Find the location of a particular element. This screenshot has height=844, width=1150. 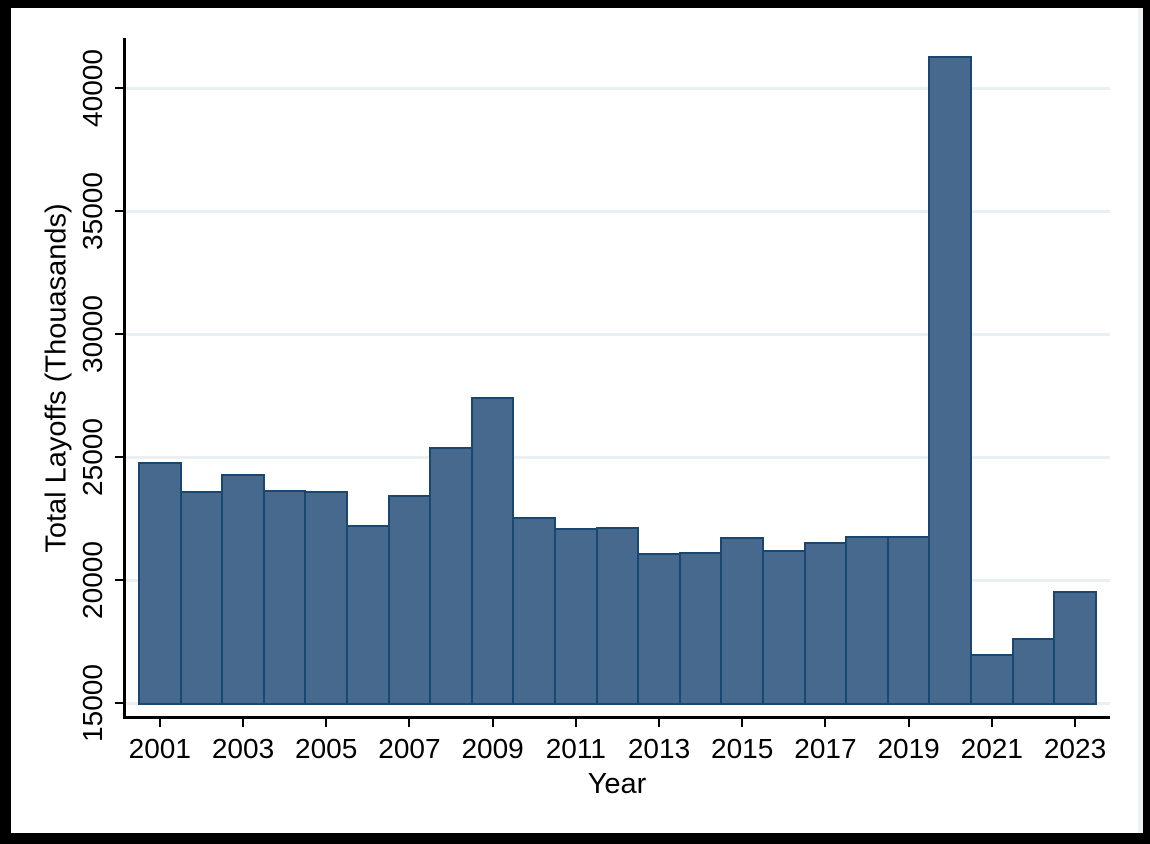

bar-2013 is located at coordinates (659, 628).